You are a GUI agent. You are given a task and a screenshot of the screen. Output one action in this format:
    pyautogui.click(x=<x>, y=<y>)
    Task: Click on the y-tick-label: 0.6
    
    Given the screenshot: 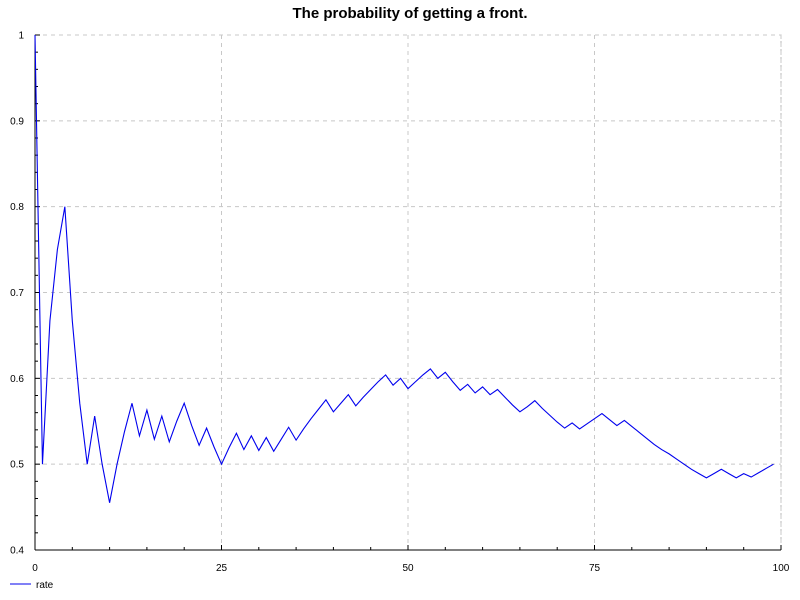 What is the action you would take?
    pyautogui.click(x=17, y=379)
    